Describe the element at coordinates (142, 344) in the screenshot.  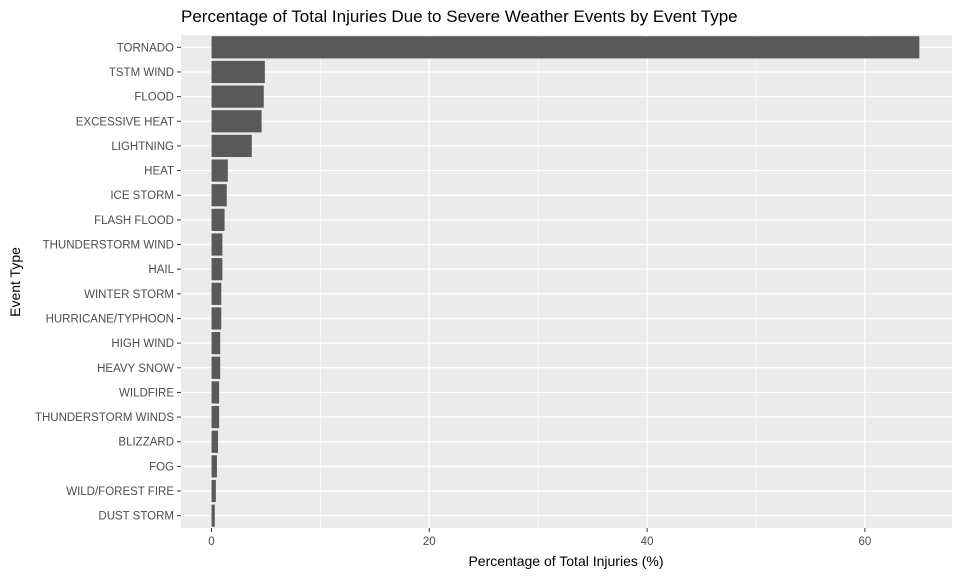
I see `y-tick-label: HIGH WIND` at that location.